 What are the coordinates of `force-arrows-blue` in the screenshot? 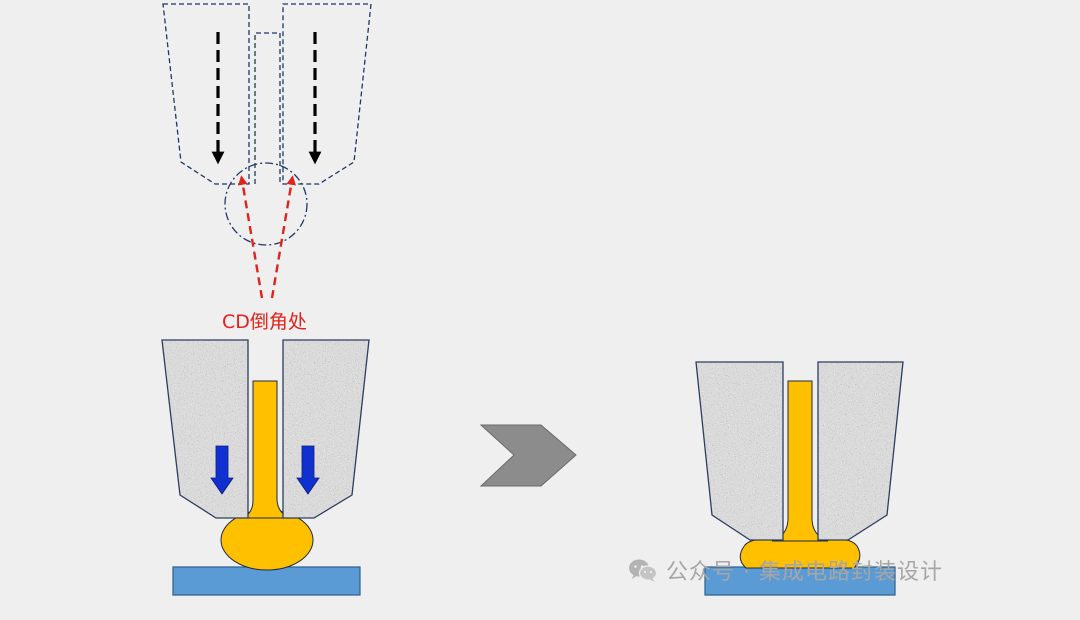 It's located at (265, 470).